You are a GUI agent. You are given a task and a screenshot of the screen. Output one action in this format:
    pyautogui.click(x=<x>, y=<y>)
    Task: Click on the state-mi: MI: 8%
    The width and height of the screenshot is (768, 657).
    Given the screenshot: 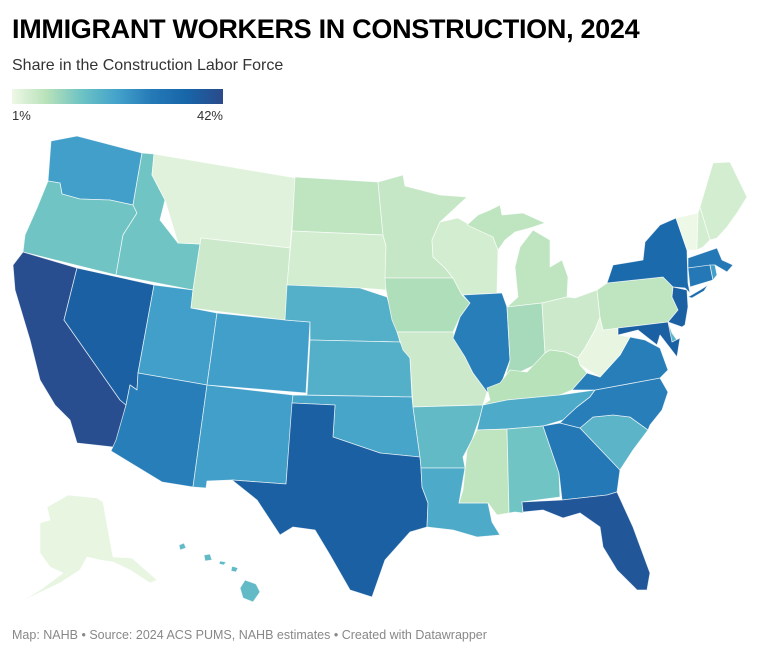 What is the action you would take?
    pyautogui.click(x=537, y=268)
    